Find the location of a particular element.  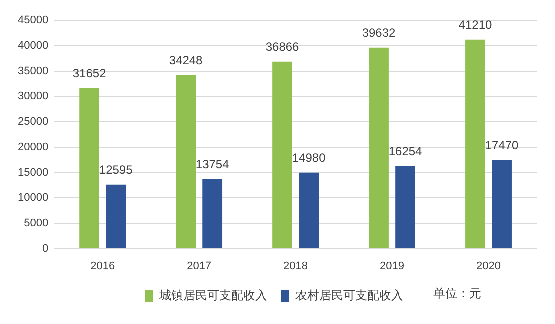

y-tick-label: 30000 is located at coordinates (33, 96).